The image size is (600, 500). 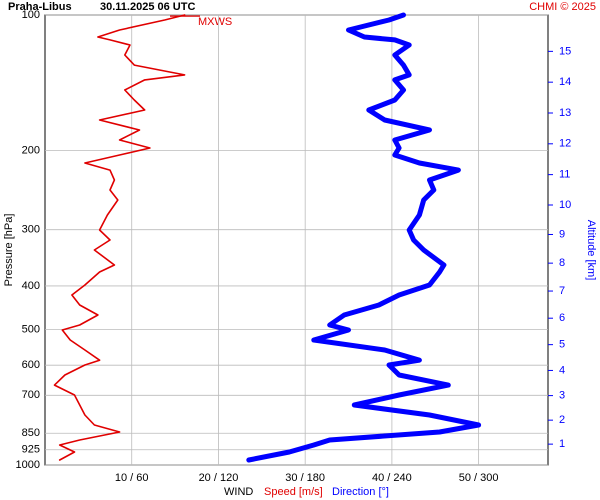 What do you see at coordinates (479, 478) in the screenshot?
I see `x-tick-label: 50 / 300` at bounding box center [479, 478].